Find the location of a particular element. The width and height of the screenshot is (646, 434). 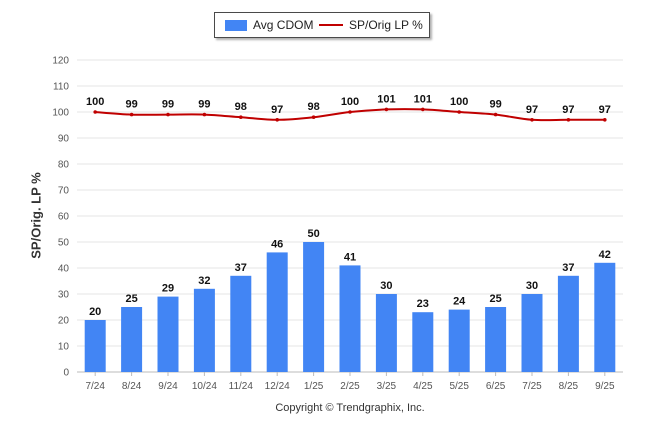

copyright-footer: Copyright © Trendgraphix, Inc. is located at coordinates (350, 408).